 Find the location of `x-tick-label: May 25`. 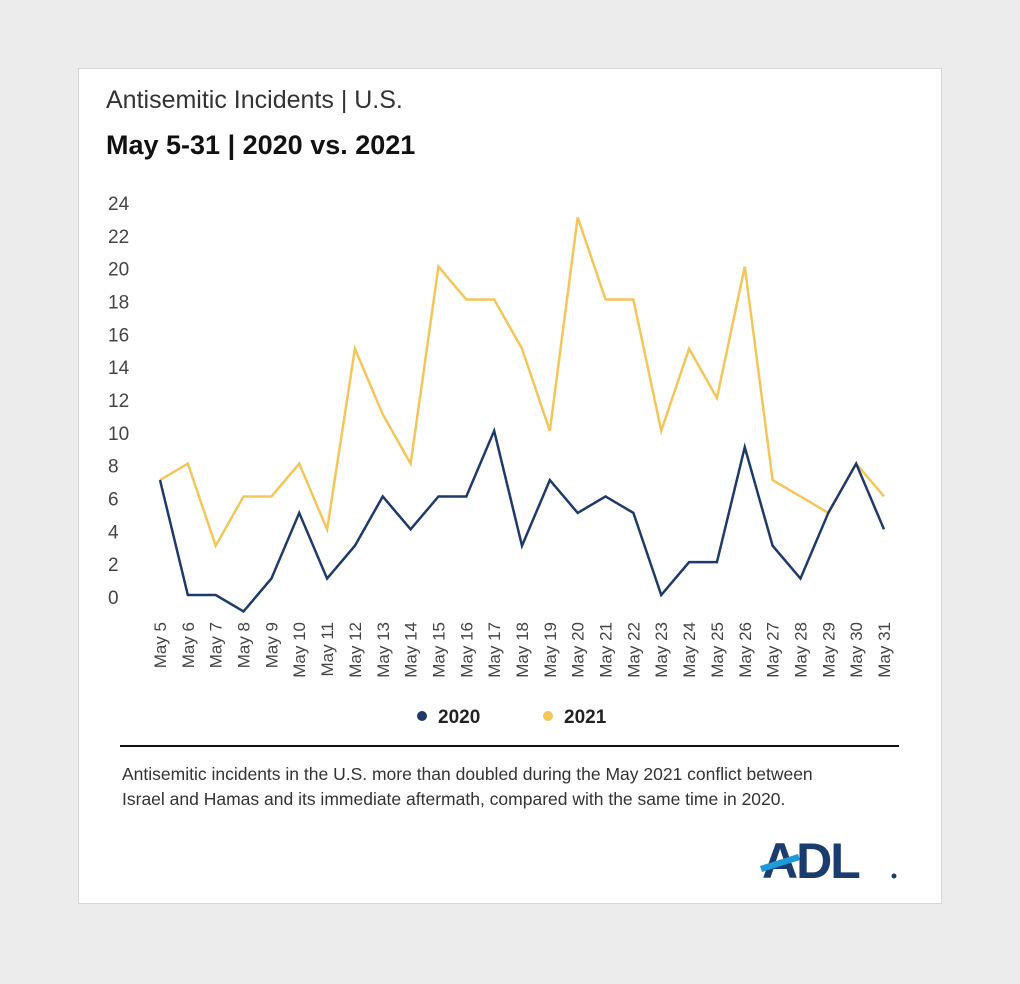

x-tick-label: May 25 is located at coordinates (717, 650).